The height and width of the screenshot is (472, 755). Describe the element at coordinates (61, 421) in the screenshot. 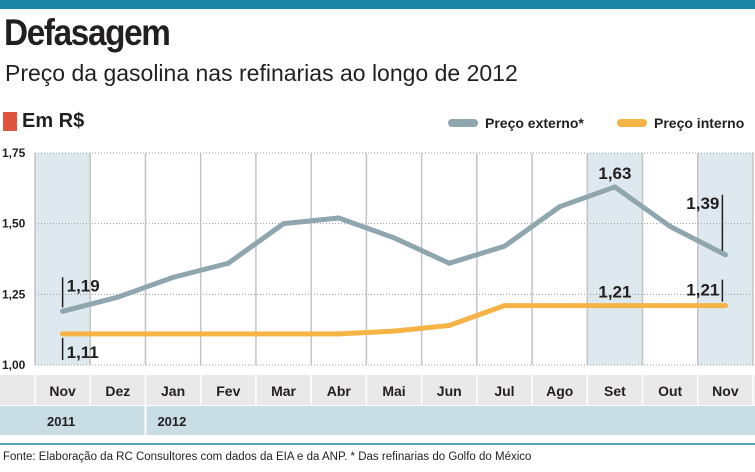

I see `year-label: 2011` at that location.